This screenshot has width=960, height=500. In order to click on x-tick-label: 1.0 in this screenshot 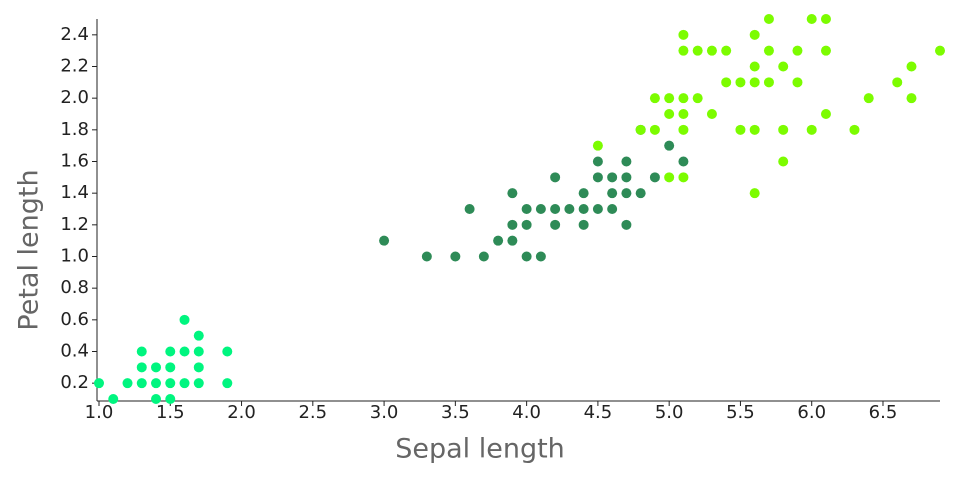, I will do `click(99, 412)`.